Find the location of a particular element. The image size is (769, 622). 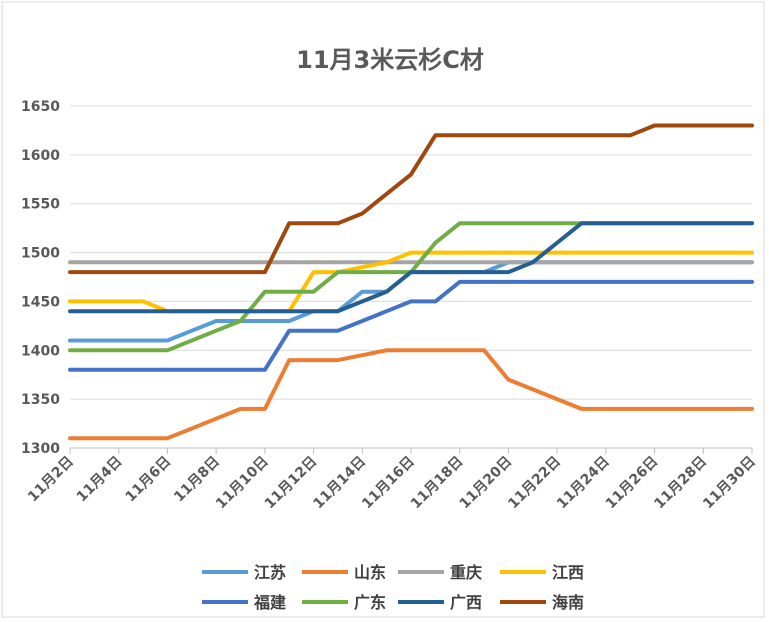

y-tick-label: 1600 is located at coordinates (40, 156).